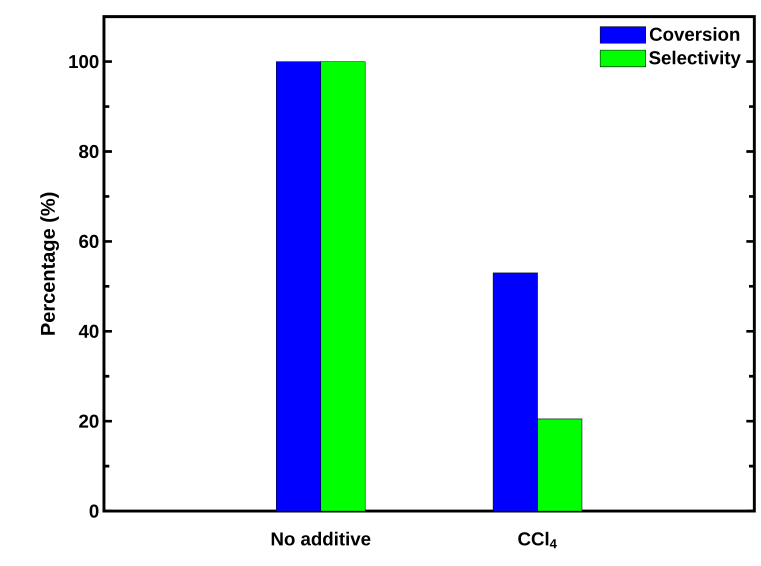 This screenshot has height=566, width=761. Describe the element at coordinates (49, 263) in the screenshot. I see `y-axis-title: Percentage (%)` at that location.